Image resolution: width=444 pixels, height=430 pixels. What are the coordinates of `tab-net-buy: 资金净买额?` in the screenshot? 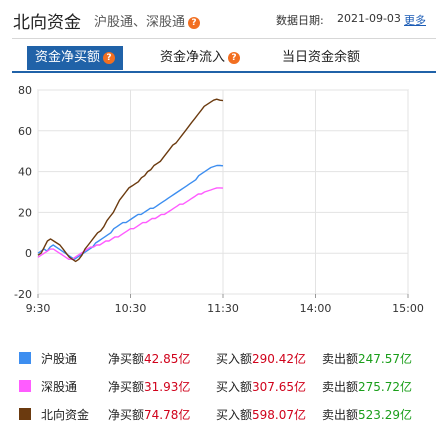 It's located at (75, 58).